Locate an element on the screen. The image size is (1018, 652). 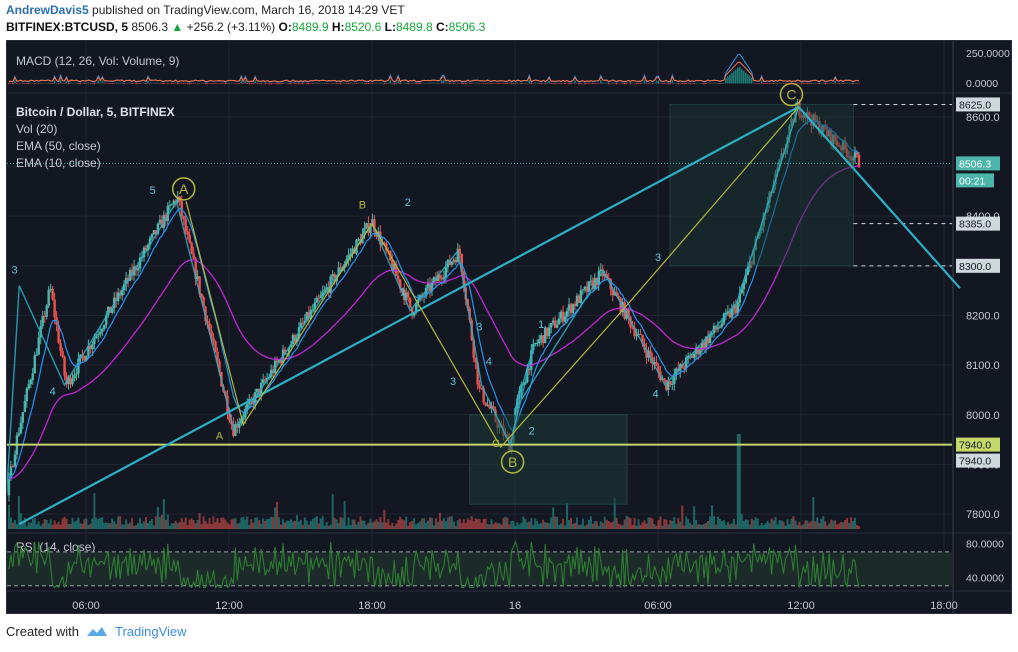
created-with-text: Created with is located at coordinates (42, 631).